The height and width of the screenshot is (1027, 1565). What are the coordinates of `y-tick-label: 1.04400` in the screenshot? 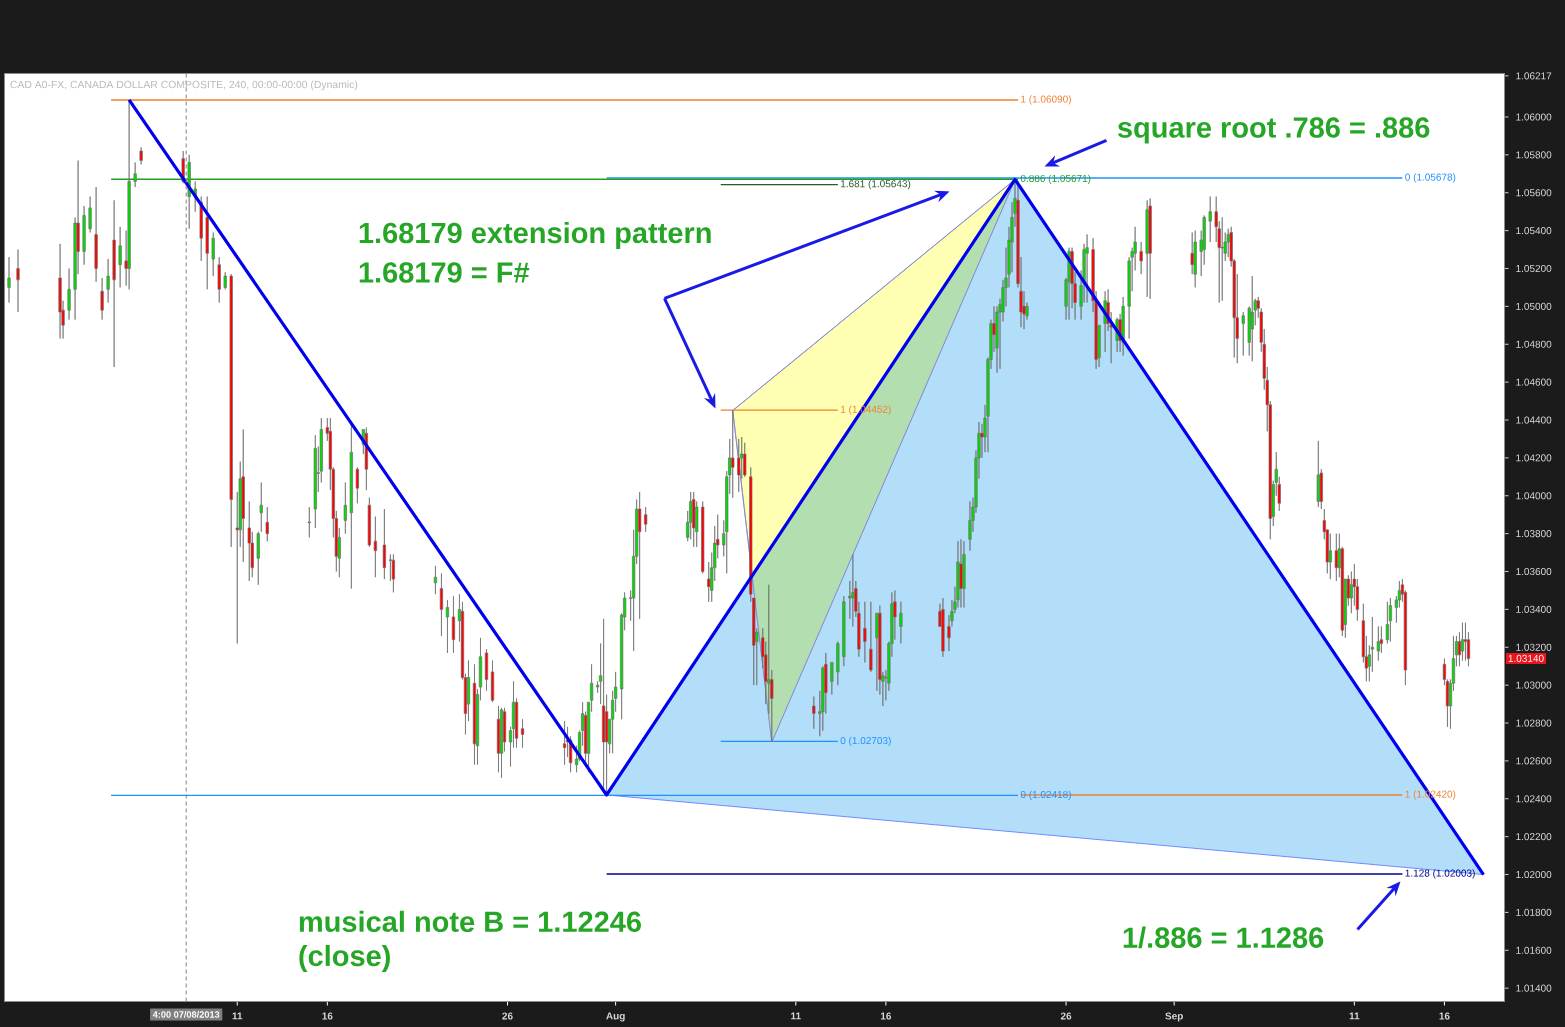 It's located at (1534, 420).